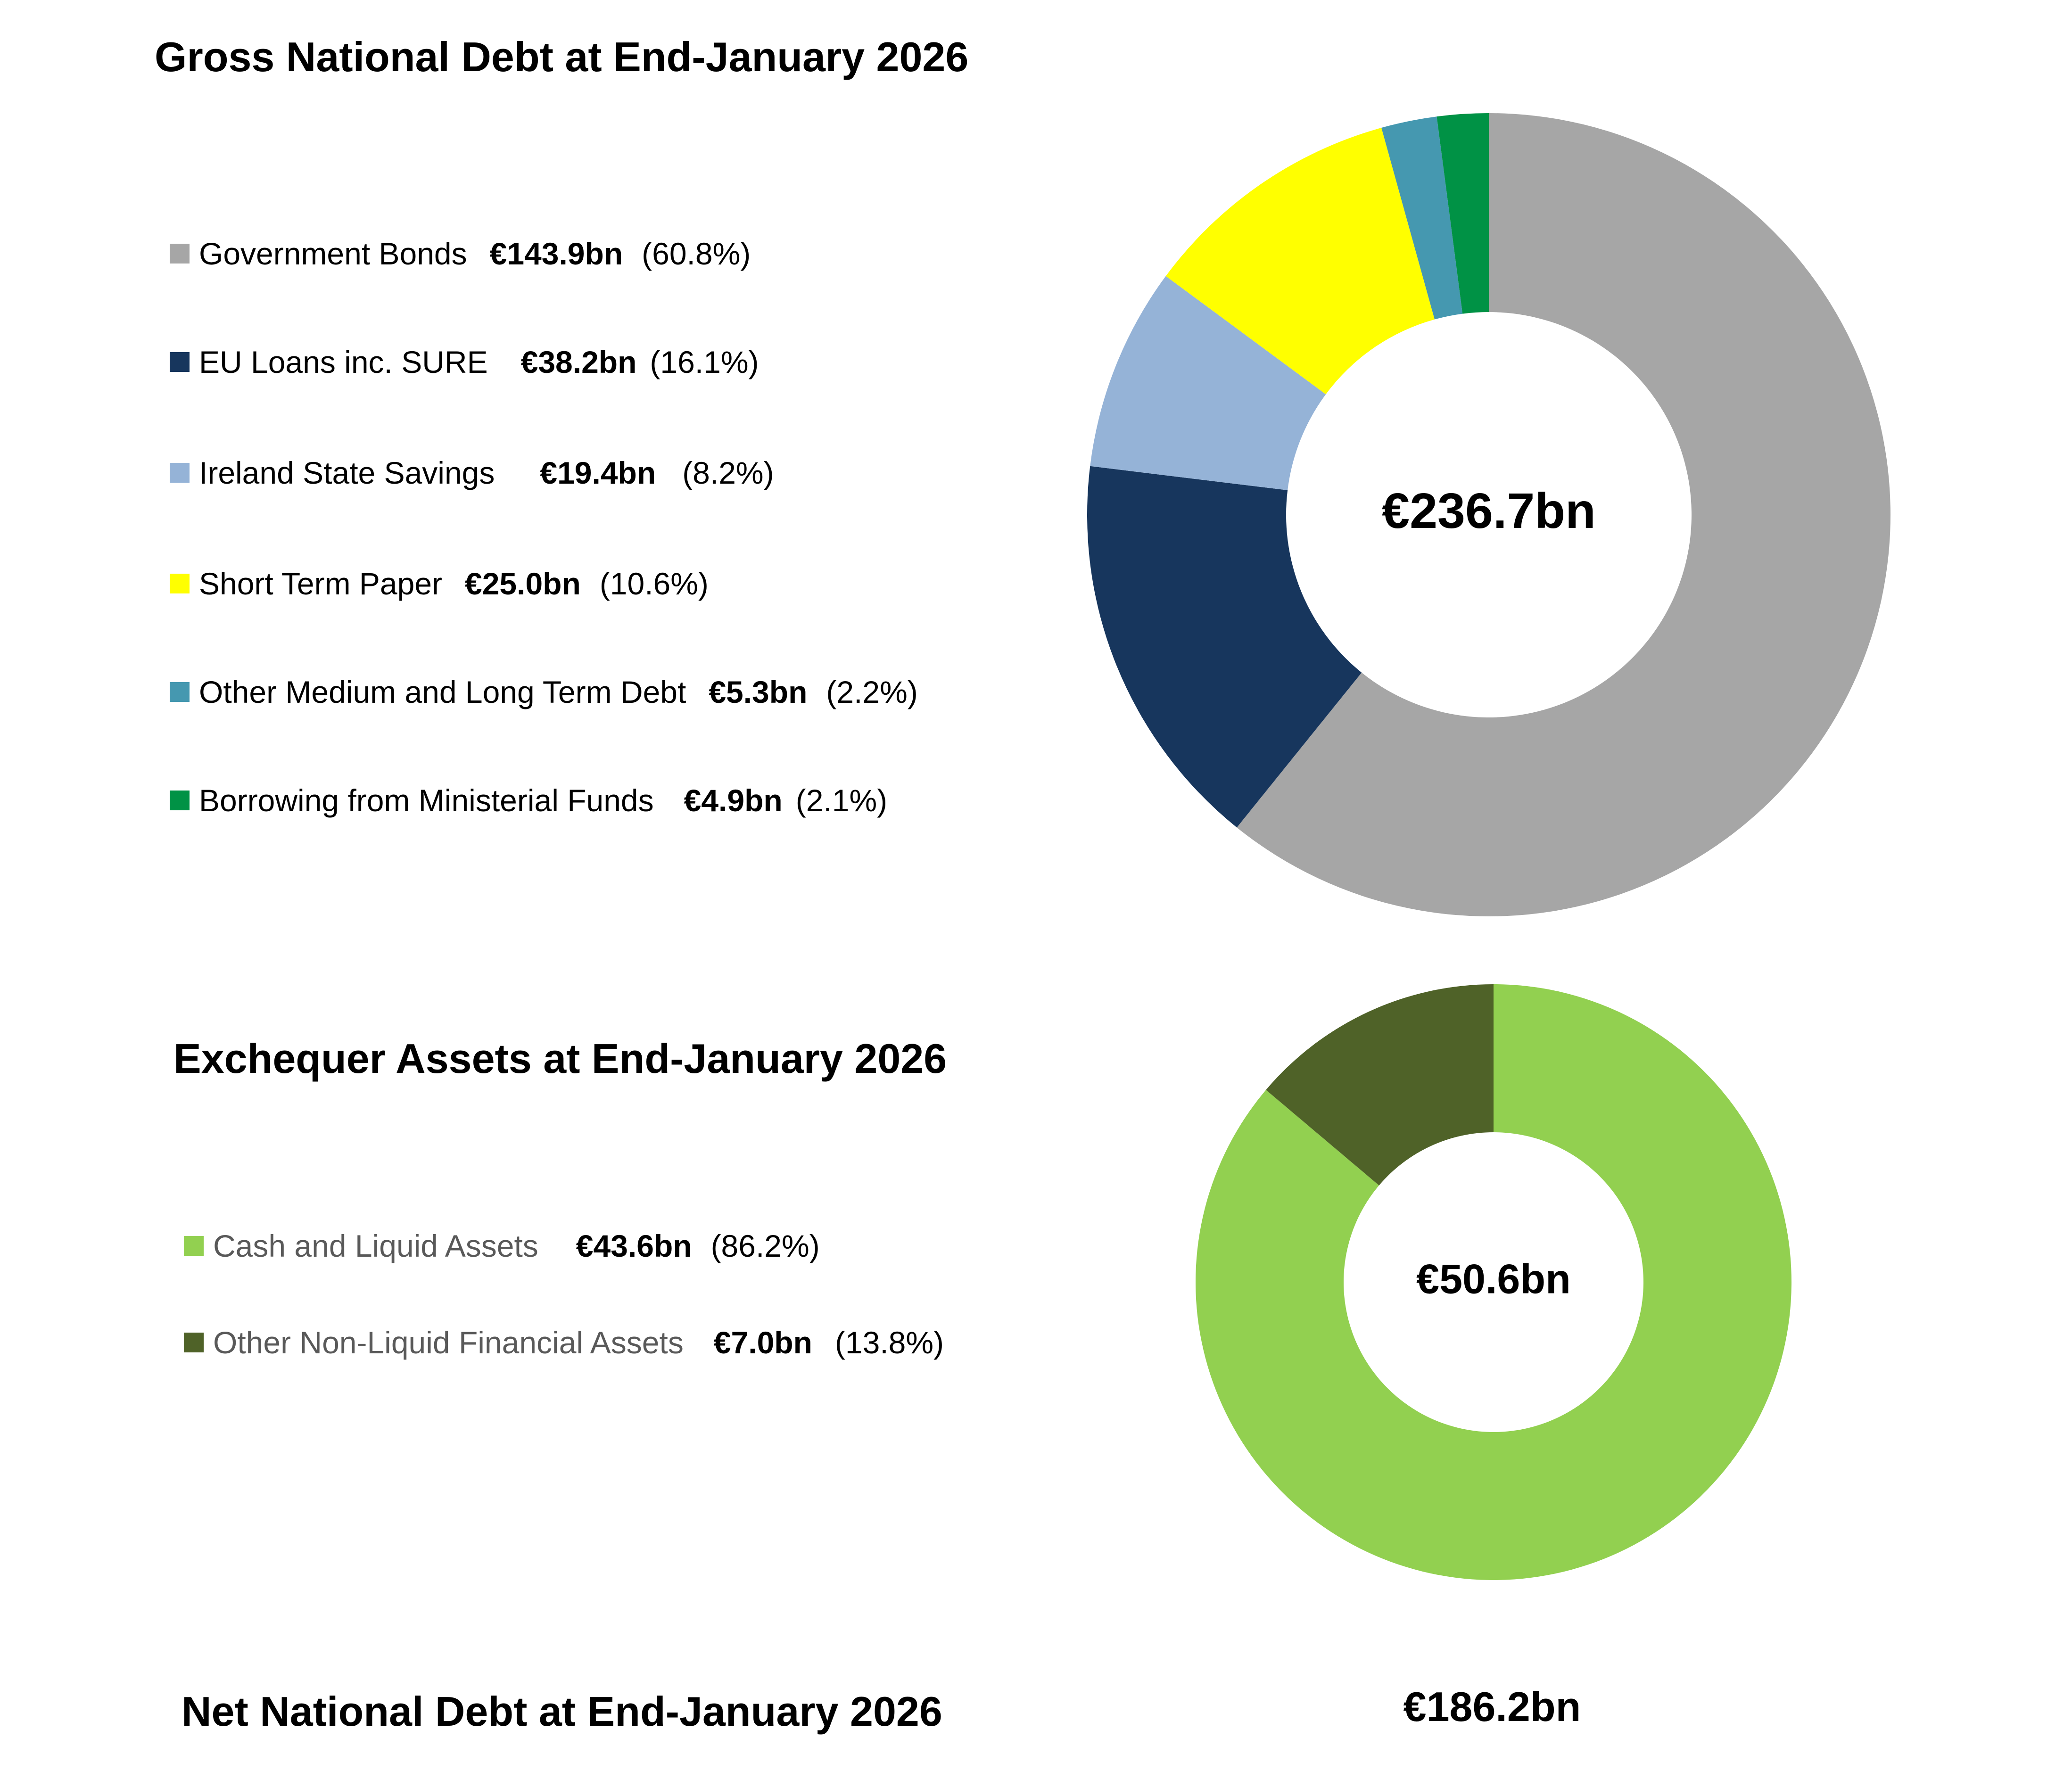 The height and width of the screenshot is (1779, 2072). I want to click on legend-label: EU Loans inc. SURE, so click(343, 362).